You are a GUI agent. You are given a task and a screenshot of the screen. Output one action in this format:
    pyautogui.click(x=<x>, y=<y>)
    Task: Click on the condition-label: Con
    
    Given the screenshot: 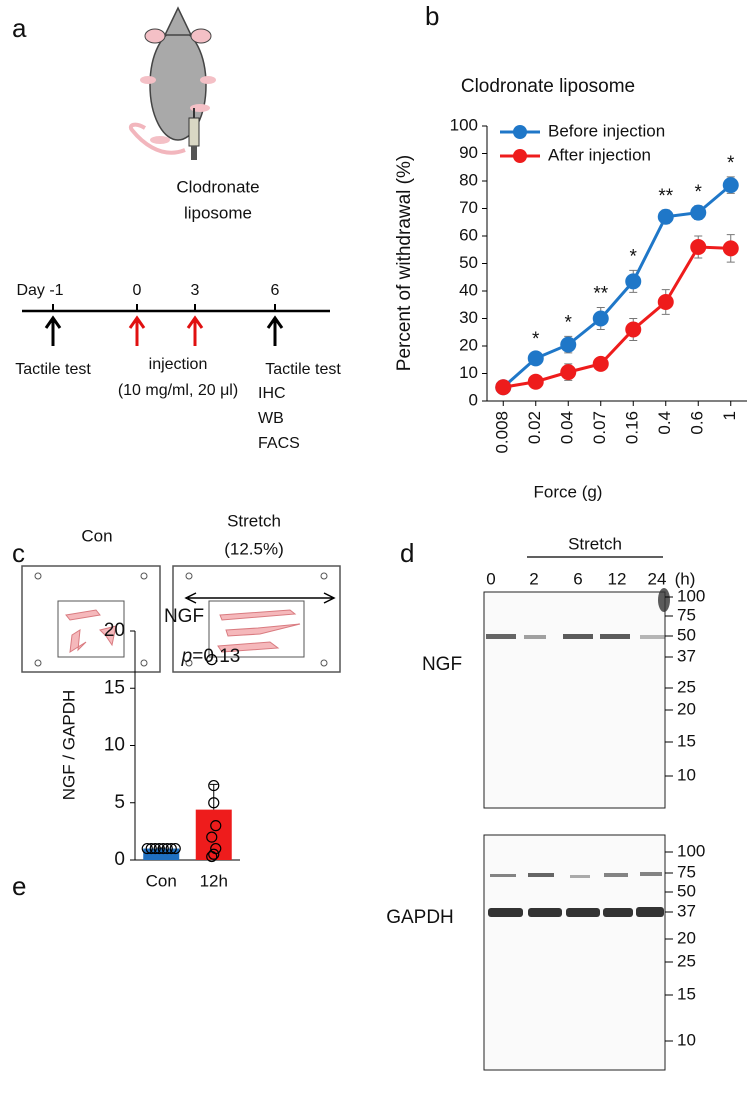 What is the action you would take?
    pyautogui.click(x=96, y=535)
    